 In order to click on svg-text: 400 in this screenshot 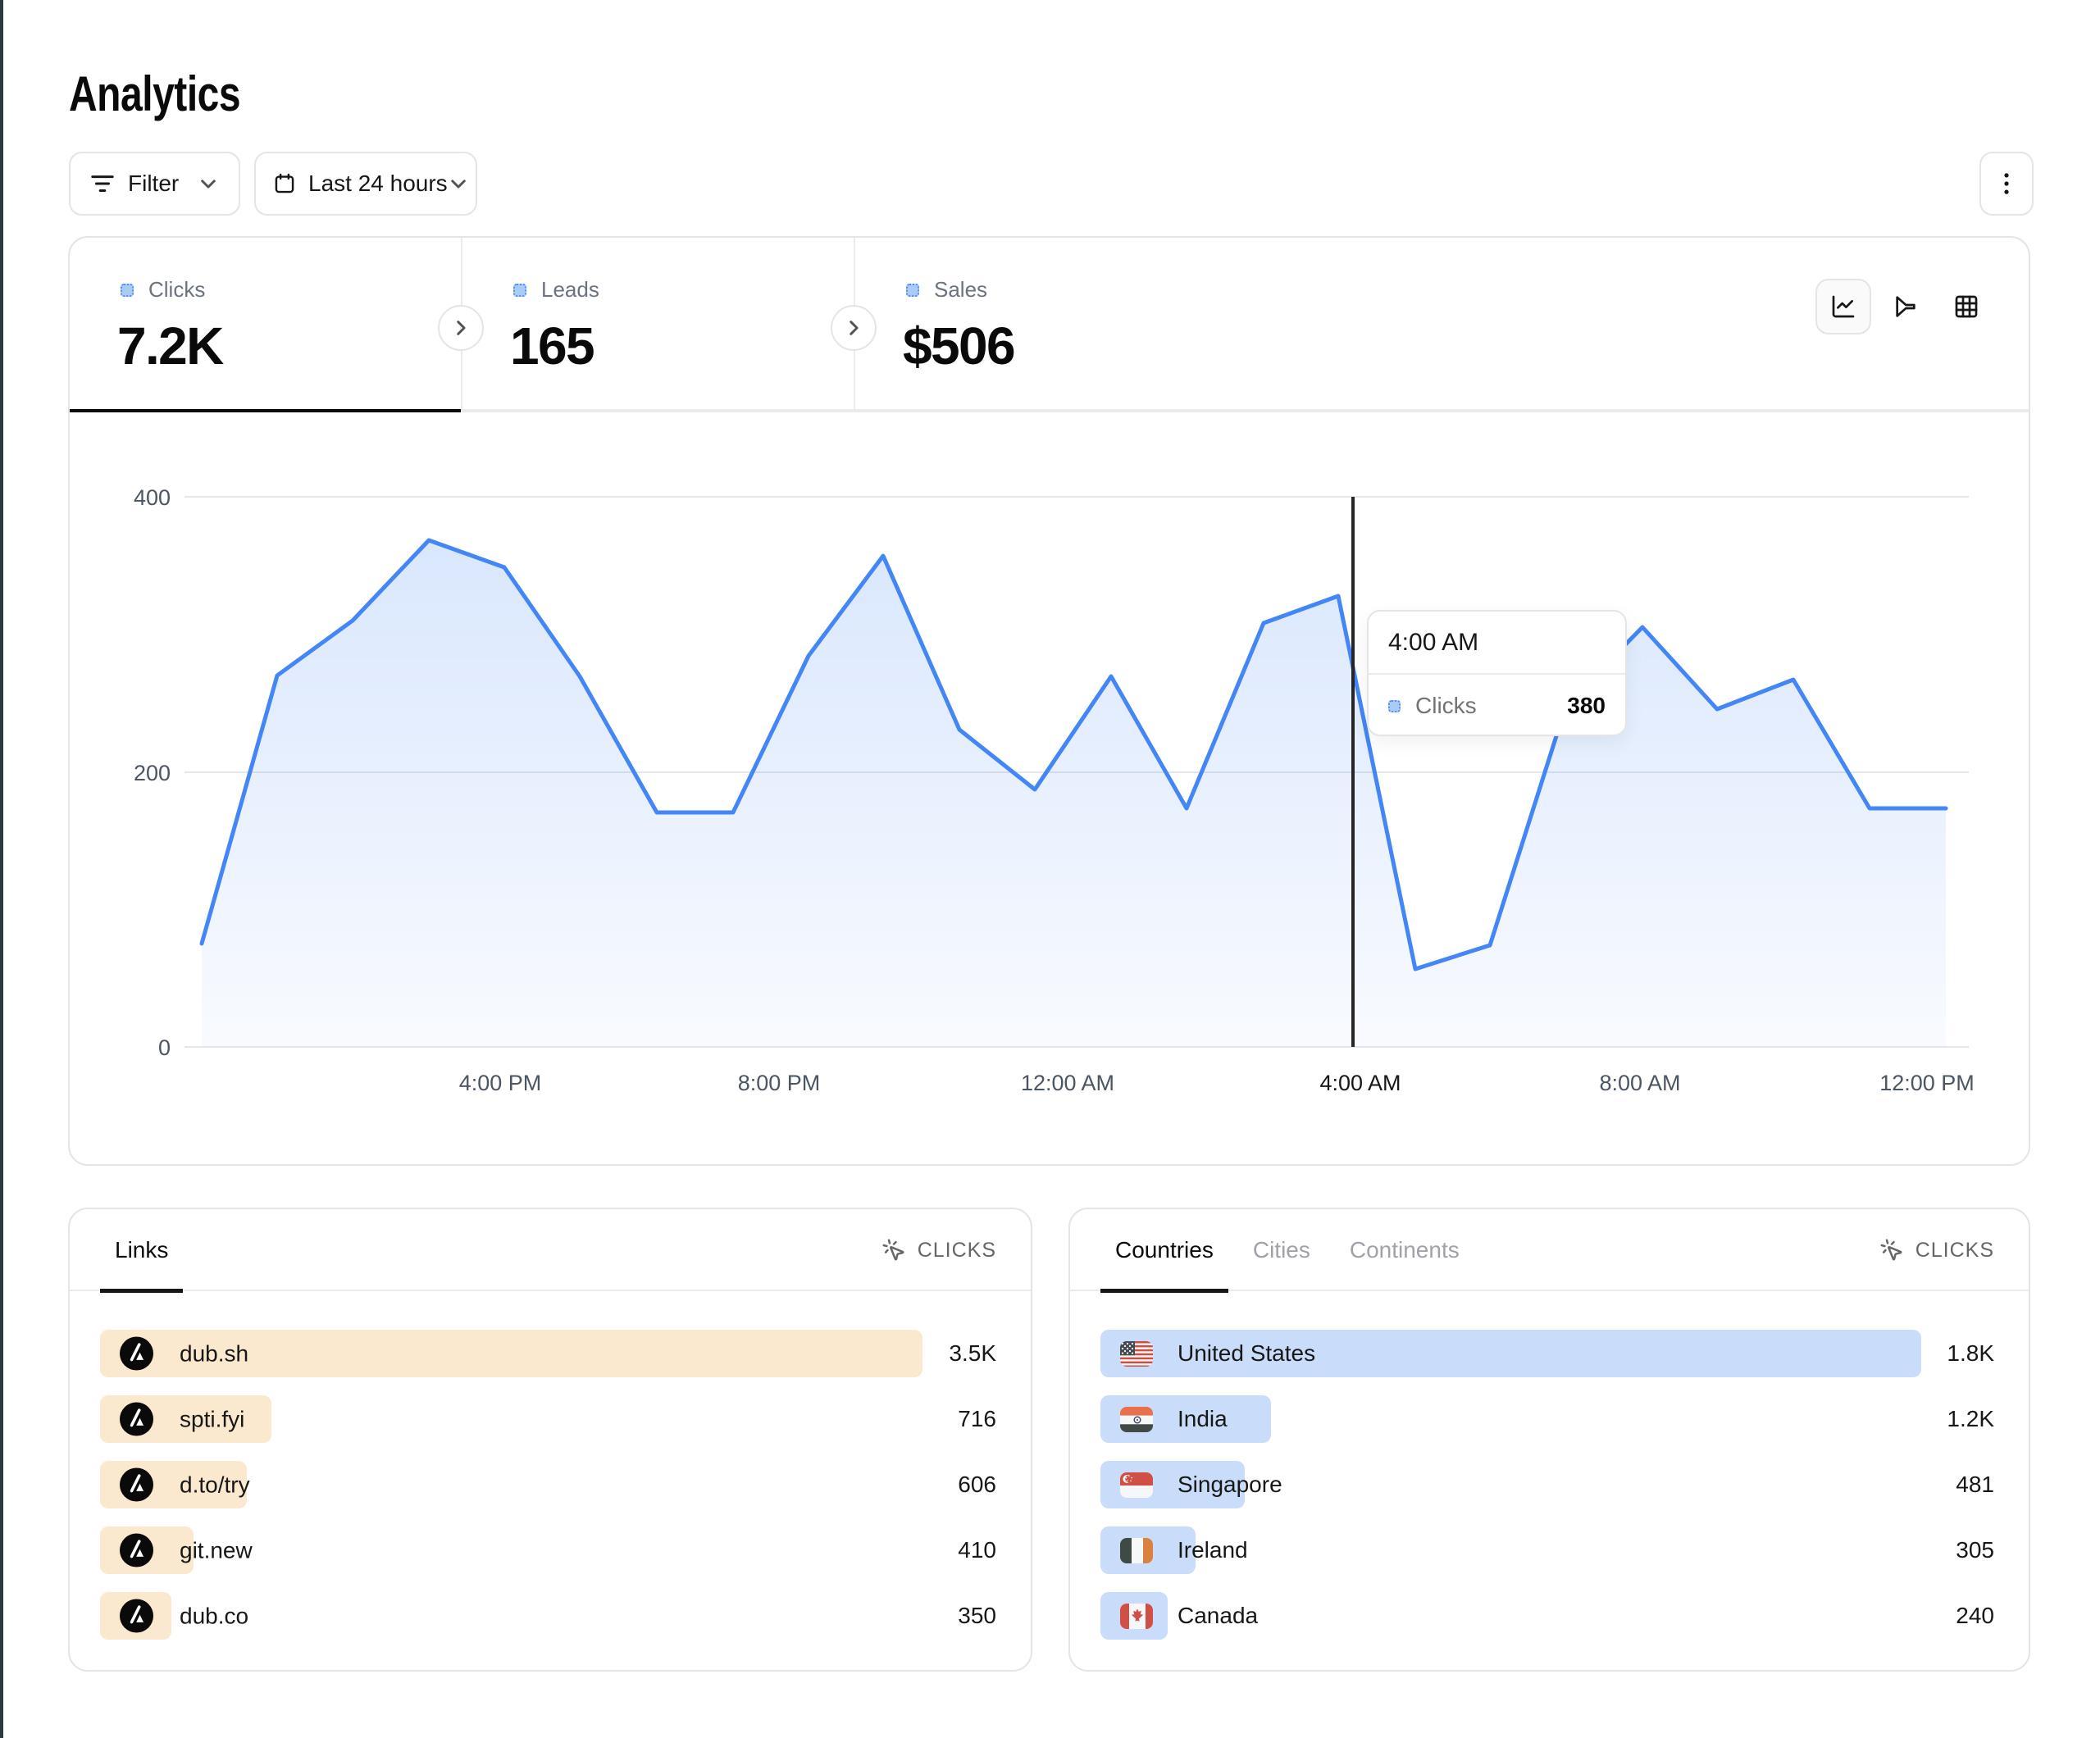, I will do `click(152, 497)`.